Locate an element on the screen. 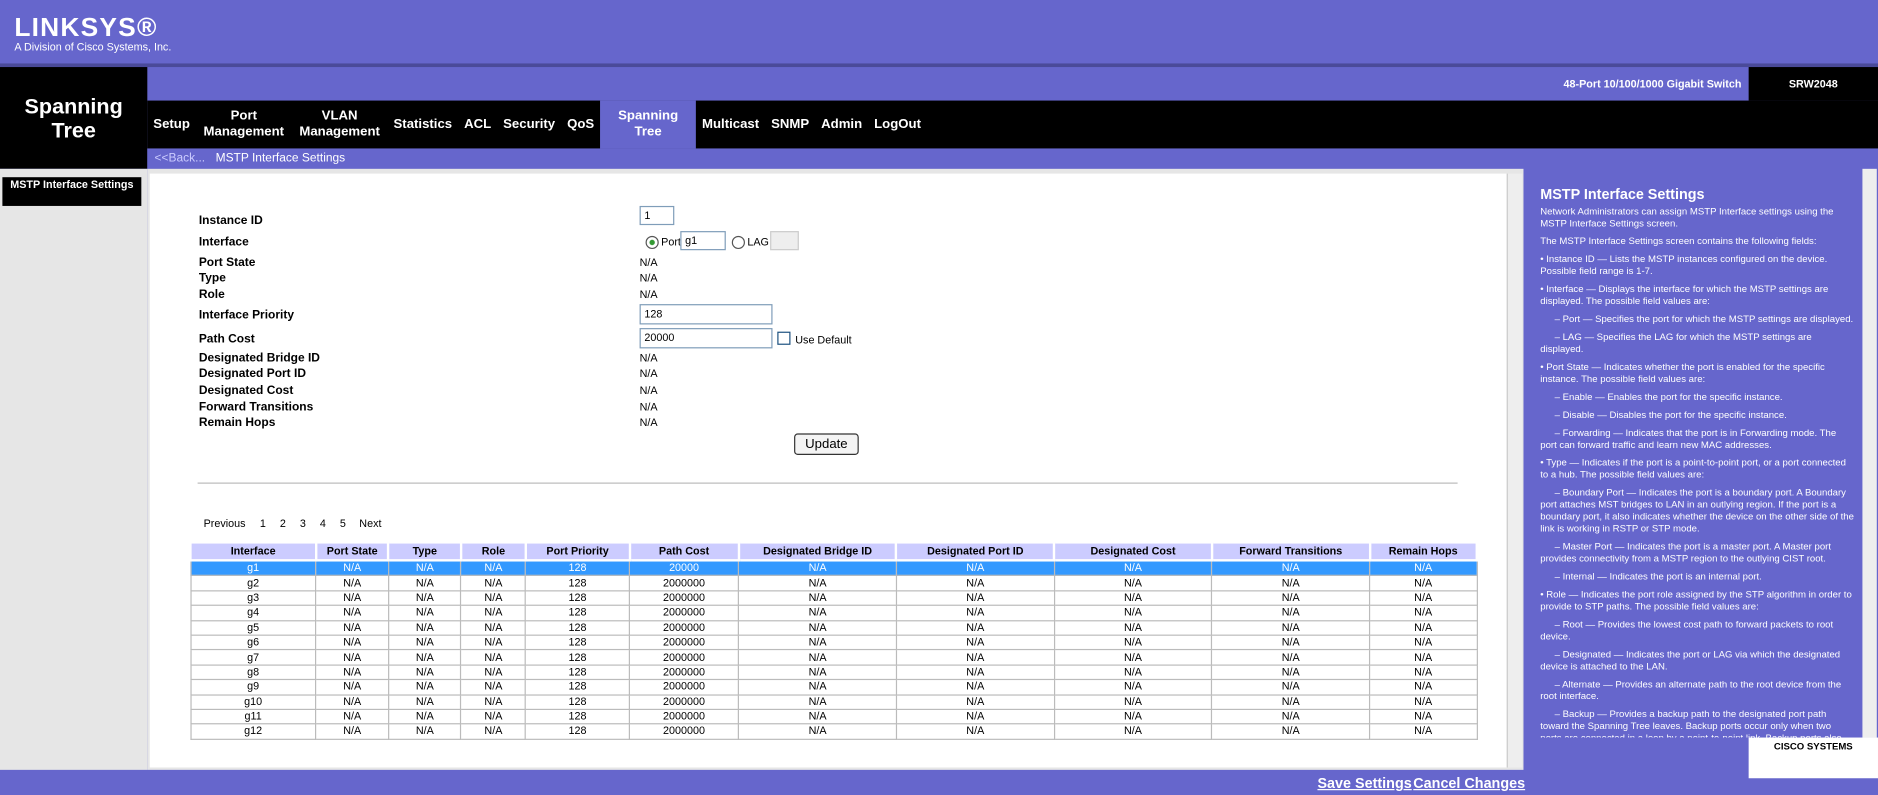  cisco-logo-box is located at coordinates (1813, 758).